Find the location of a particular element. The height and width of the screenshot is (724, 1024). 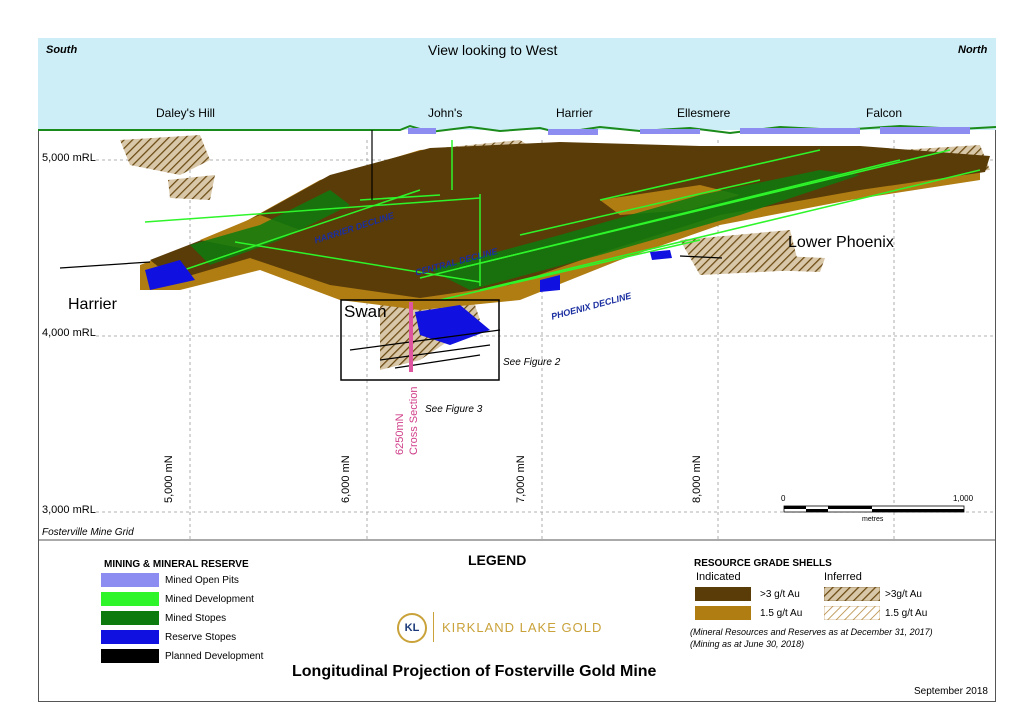

legend-mined-stopes: Mined Stopes is located at coordinates (196, 618).